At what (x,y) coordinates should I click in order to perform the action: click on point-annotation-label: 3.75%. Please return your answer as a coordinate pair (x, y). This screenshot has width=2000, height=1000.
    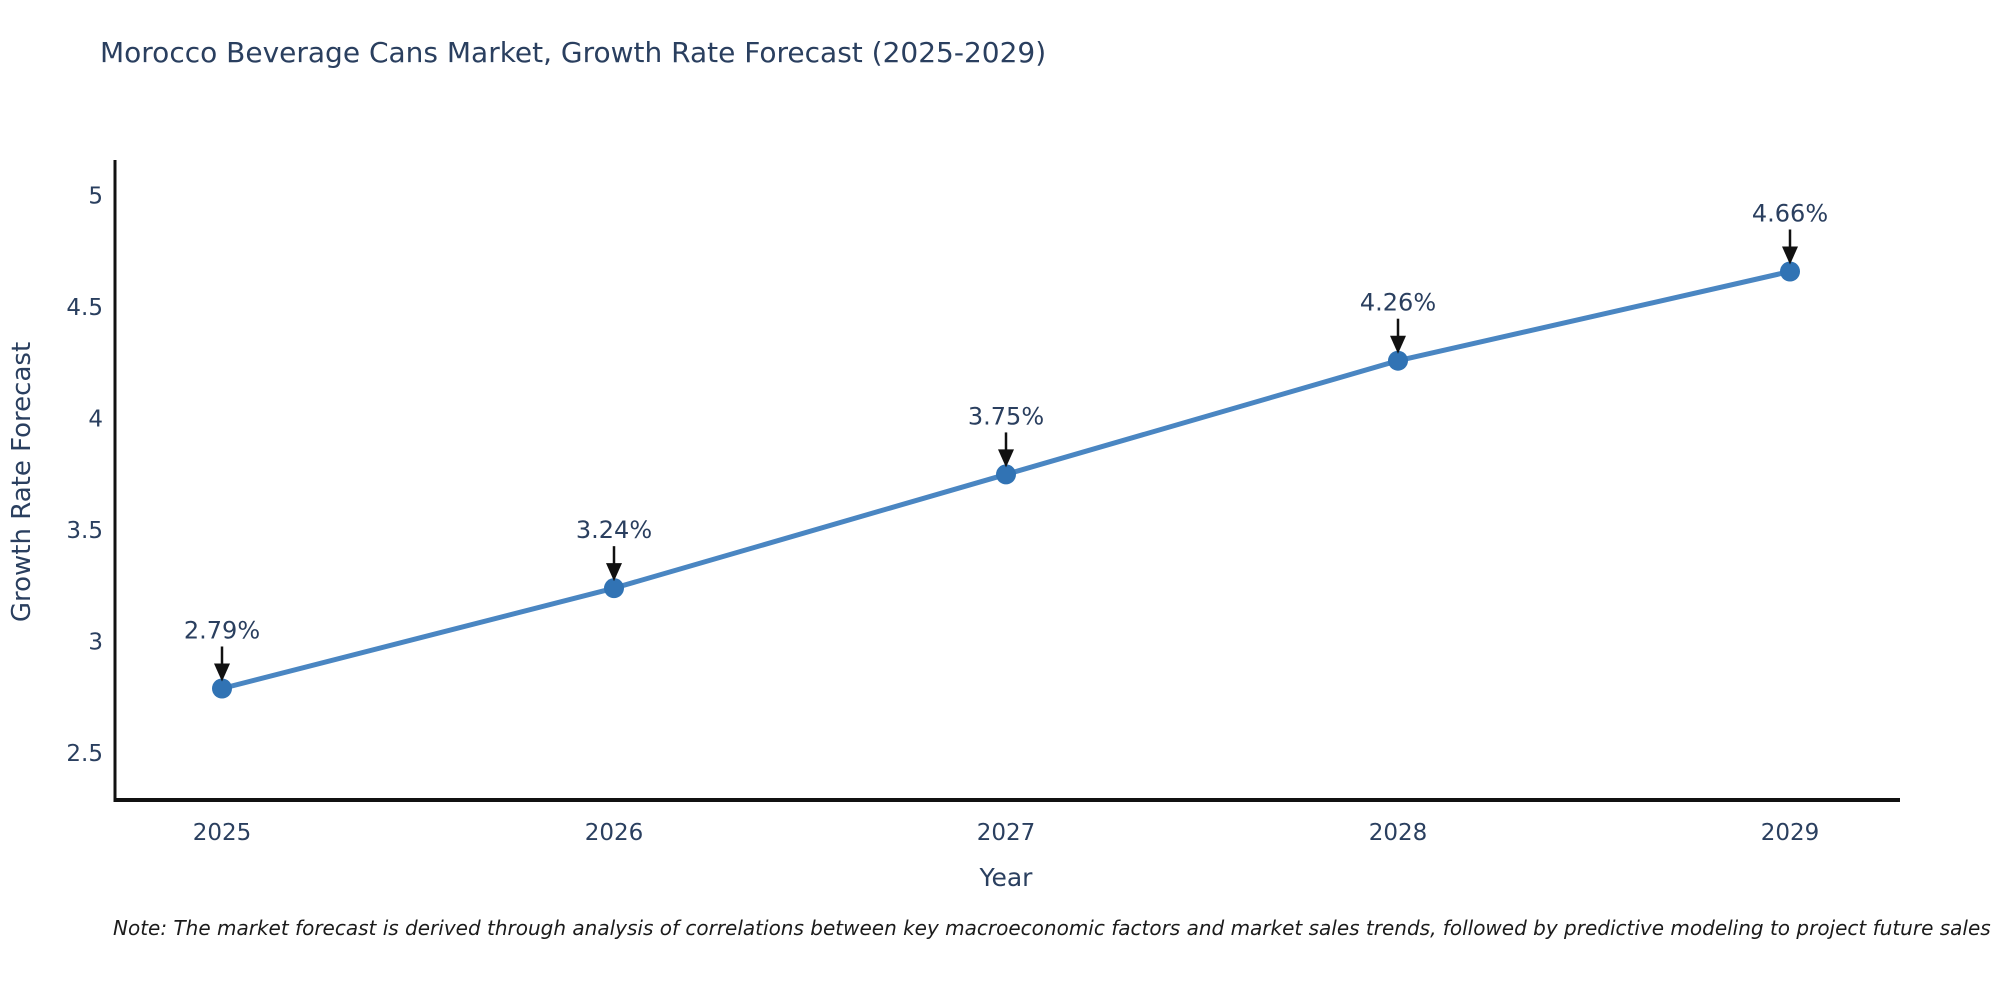
    Looking at the image, I should click on (1006, 416).